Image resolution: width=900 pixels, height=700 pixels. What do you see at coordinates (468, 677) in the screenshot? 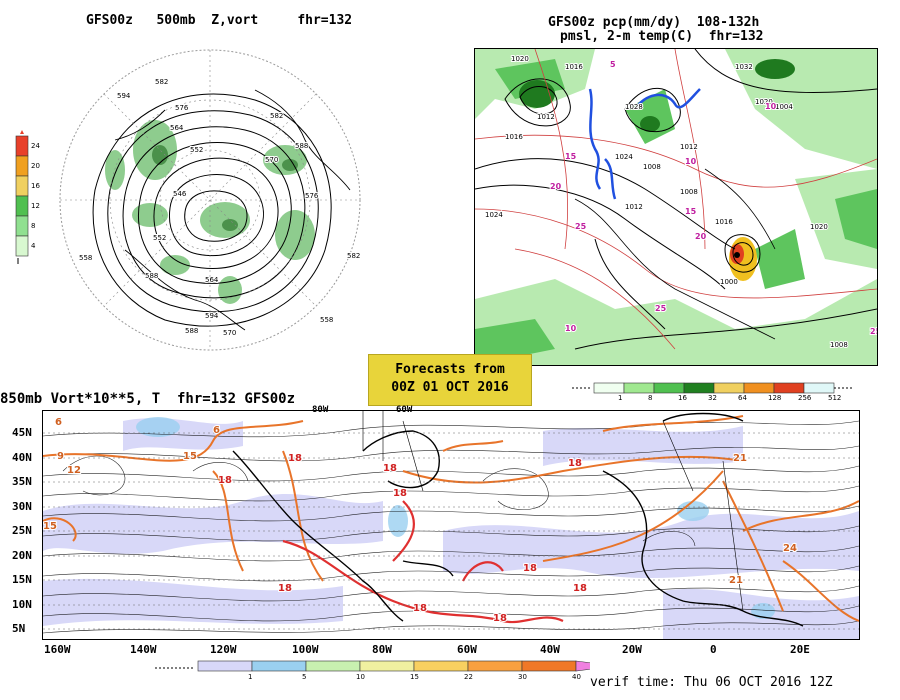
I see `colorbar-850mb-label: 22` at bounding box center [468, 677].